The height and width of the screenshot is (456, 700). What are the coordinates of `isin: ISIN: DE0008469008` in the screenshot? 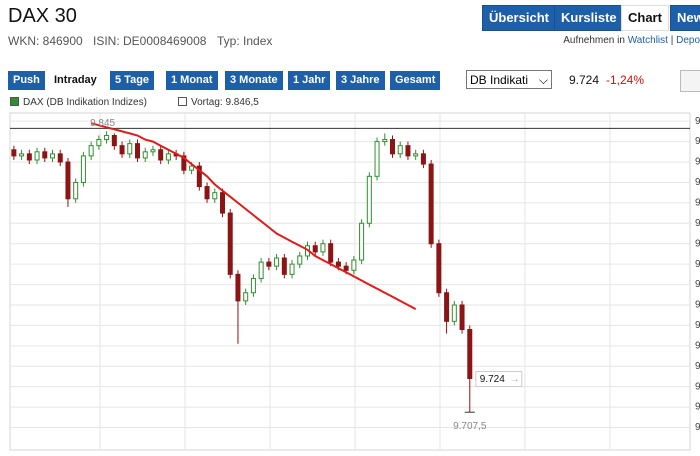 It's located at (150, 41).